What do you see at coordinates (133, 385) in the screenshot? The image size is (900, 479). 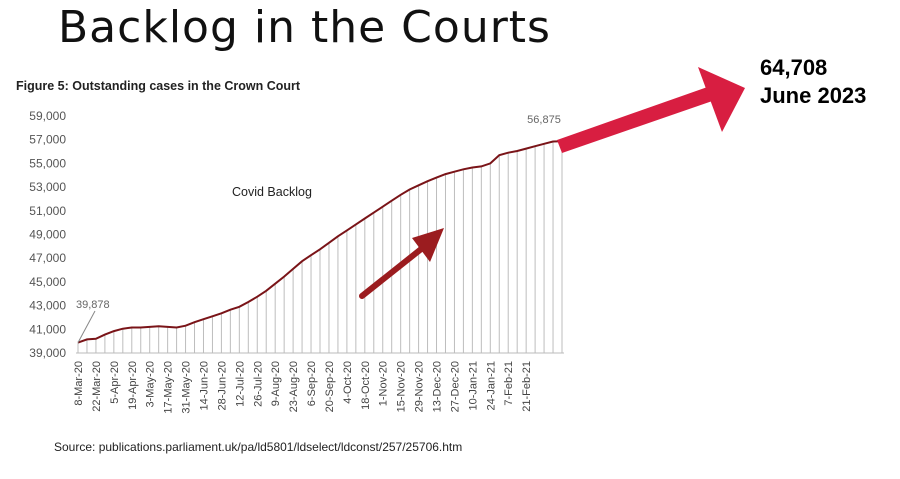 I see `x-tick-label: 19-Apr-20` at bounding box center [133, 385].